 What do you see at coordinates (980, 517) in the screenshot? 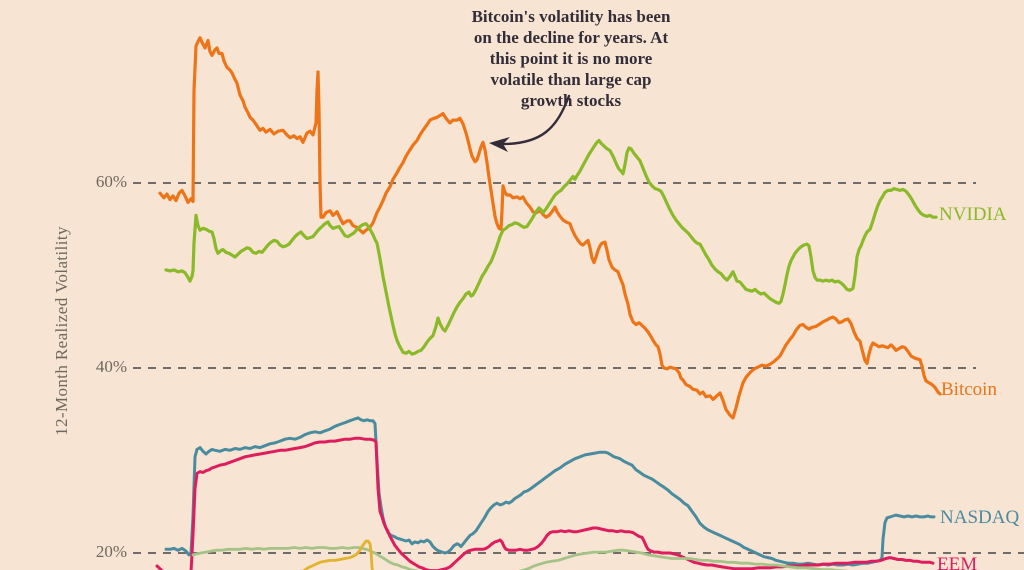
I see `series-label-nasdaq: NASDAQ` at bounding box center [980, 517].